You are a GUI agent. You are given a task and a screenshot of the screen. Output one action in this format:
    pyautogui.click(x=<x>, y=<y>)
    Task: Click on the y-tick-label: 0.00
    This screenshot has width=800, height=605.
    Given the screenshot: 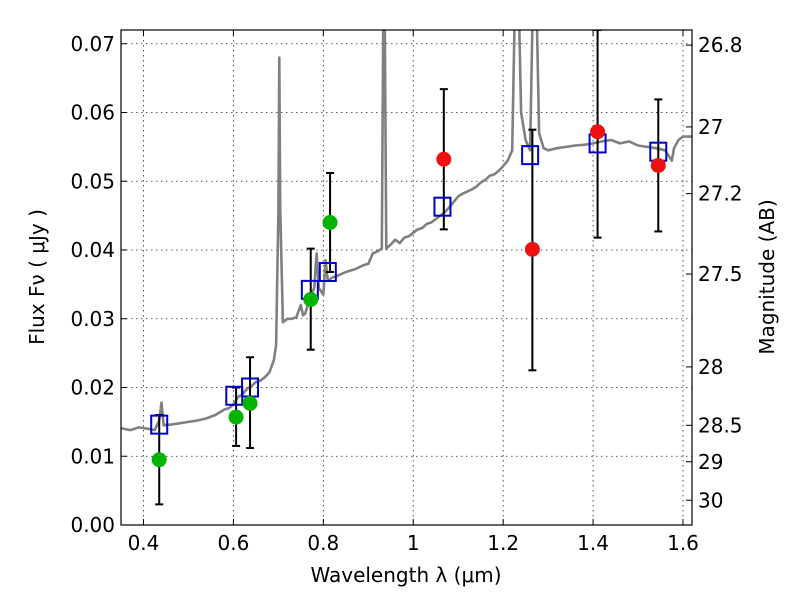 What is the action you would take?
    pyautogui.click(x=92, y=525)
    